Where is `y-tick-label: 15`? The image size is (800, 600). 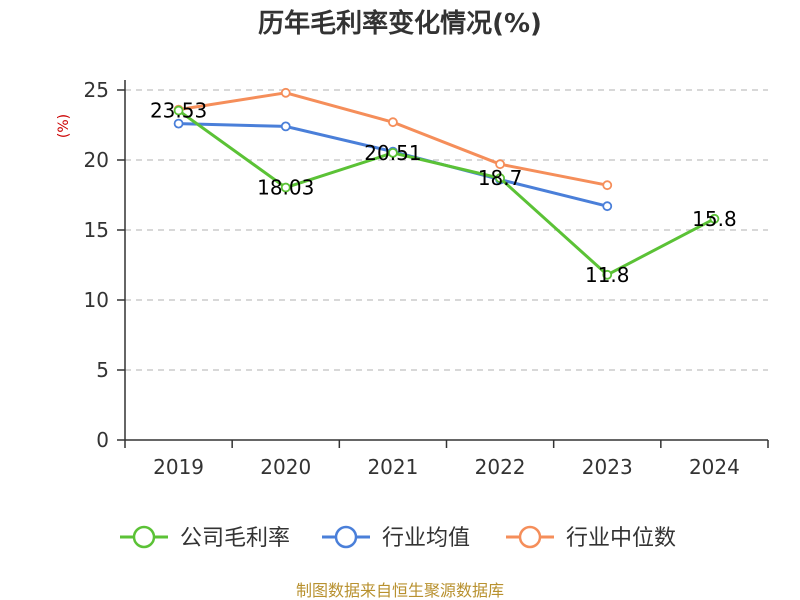
y-tick-label: 15 is located at coordinates (96, 230).